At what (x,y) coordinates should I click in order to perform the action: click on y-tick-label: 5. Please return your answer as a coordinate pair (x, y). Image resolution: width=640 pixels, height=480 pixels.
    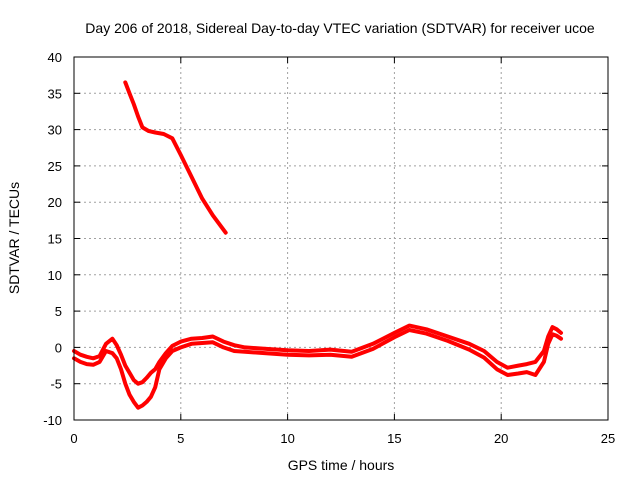
    Looking at the image, I should click on (58, 311).